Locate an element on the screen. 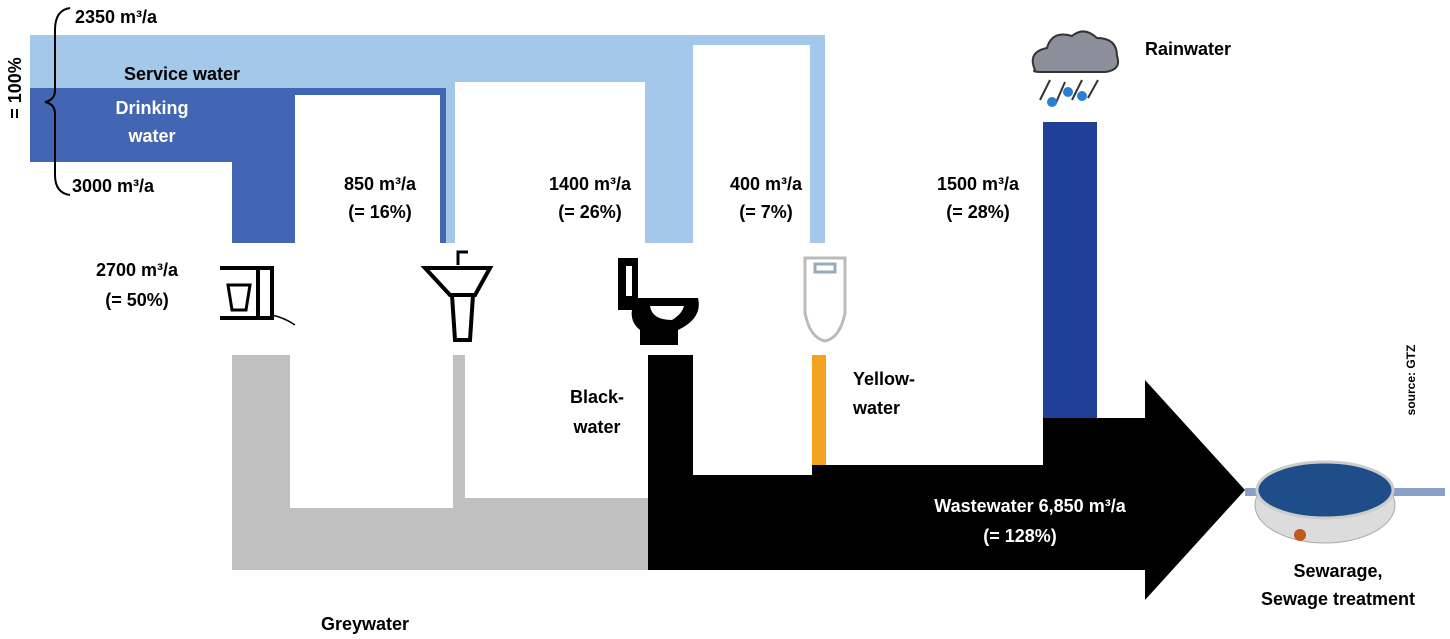 The width and height of the screenshot is (1450, 639). use-share: (= 16%) is located at coordinates (380, 212).